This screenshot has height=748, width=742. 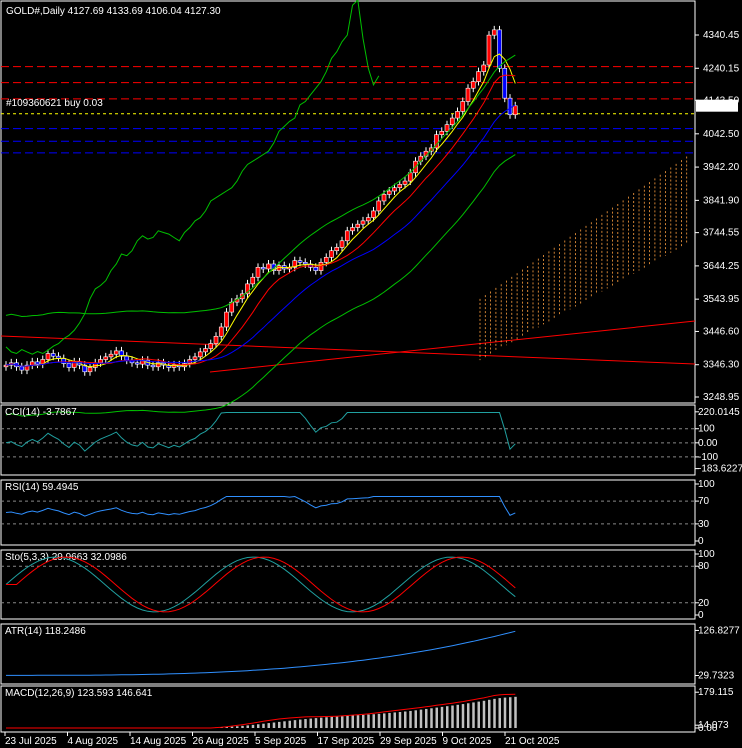 I want to click on time-axis-label: 14 Aug 2025, so click(x=158, y=741).